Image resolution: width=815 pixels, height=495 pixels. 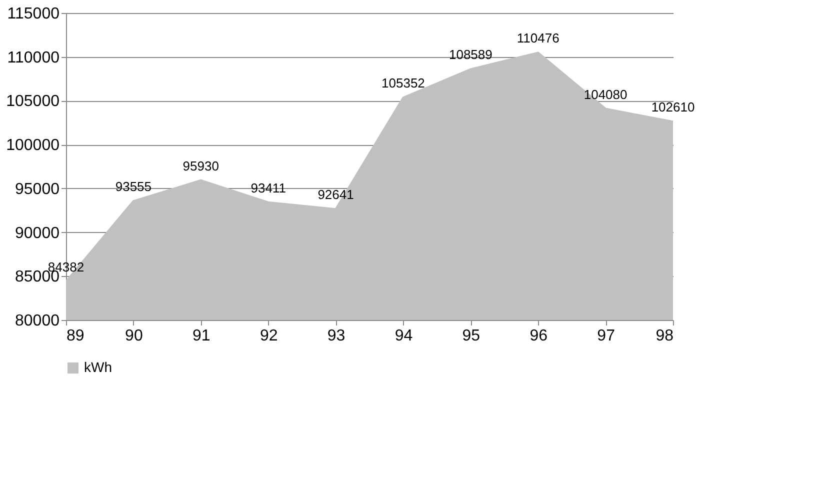 I want to click on data-label: 102610, so click(x=673, y=107).